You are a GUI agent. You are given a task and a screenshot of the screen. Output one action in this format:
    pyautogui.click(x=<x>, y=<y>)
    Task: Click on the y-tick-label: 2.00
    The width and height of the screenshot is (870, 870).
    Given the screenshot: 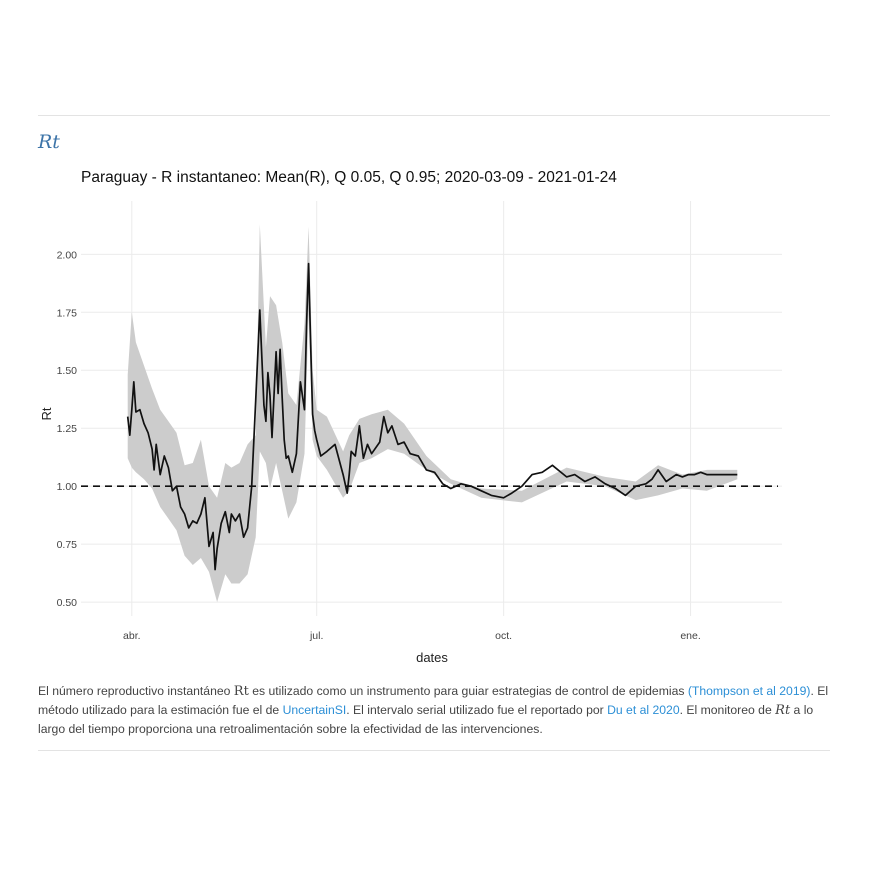 What is the action you would take?
    pyautogui.click(x=67, y=255)
    